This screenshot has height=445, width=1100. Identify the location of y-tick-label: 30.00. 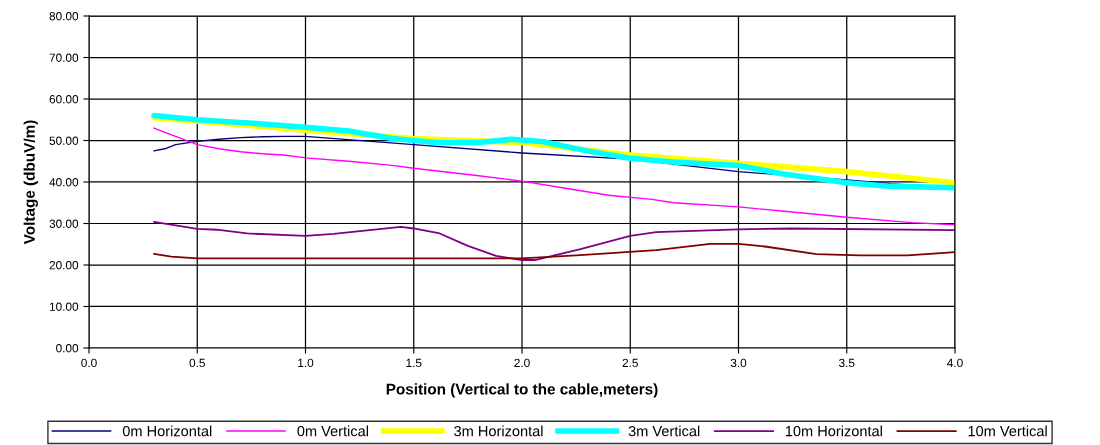
(64, 223).